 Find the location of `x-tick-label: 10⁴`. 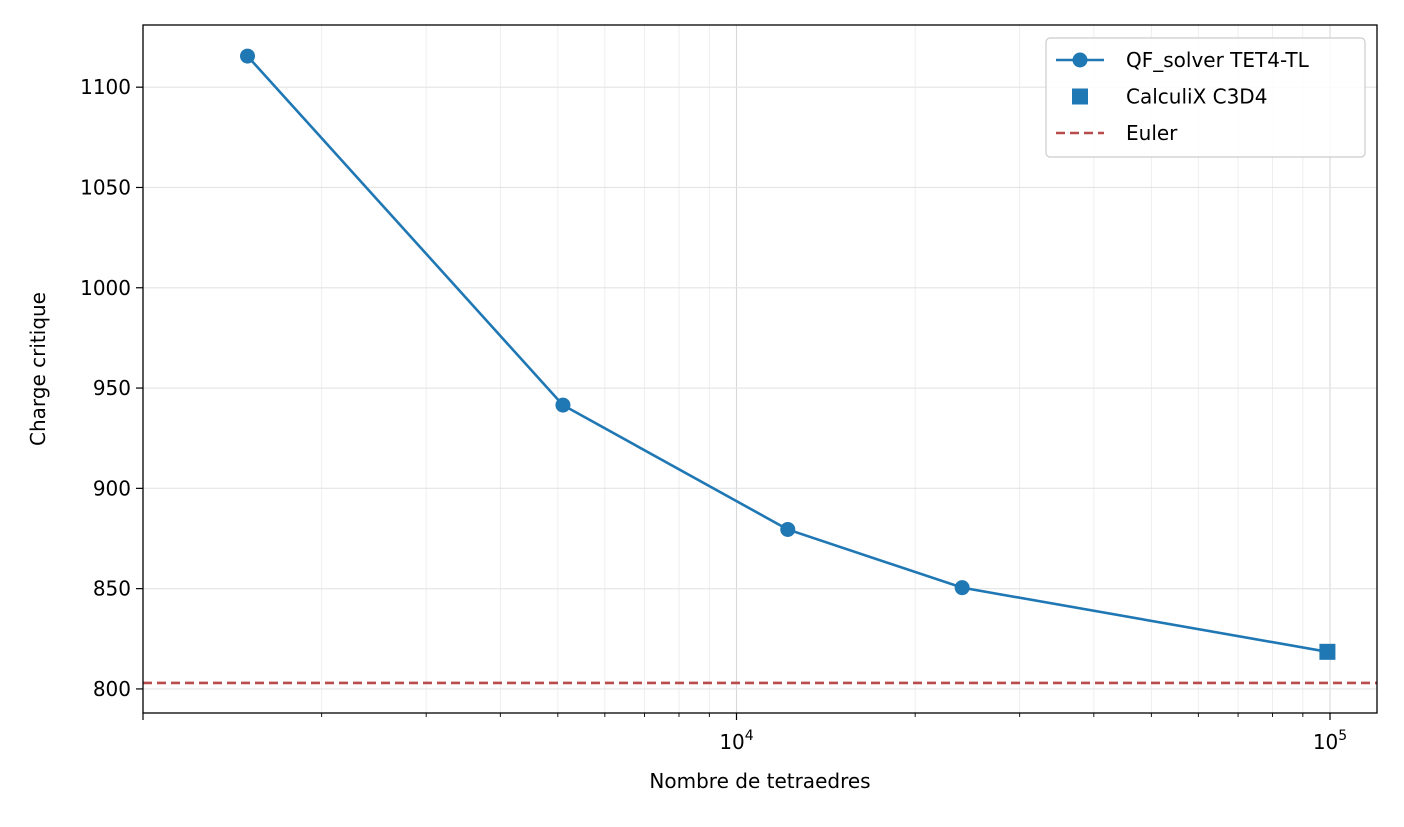

x-tick-label: 10⁴ is located at coordinates (736, 741).